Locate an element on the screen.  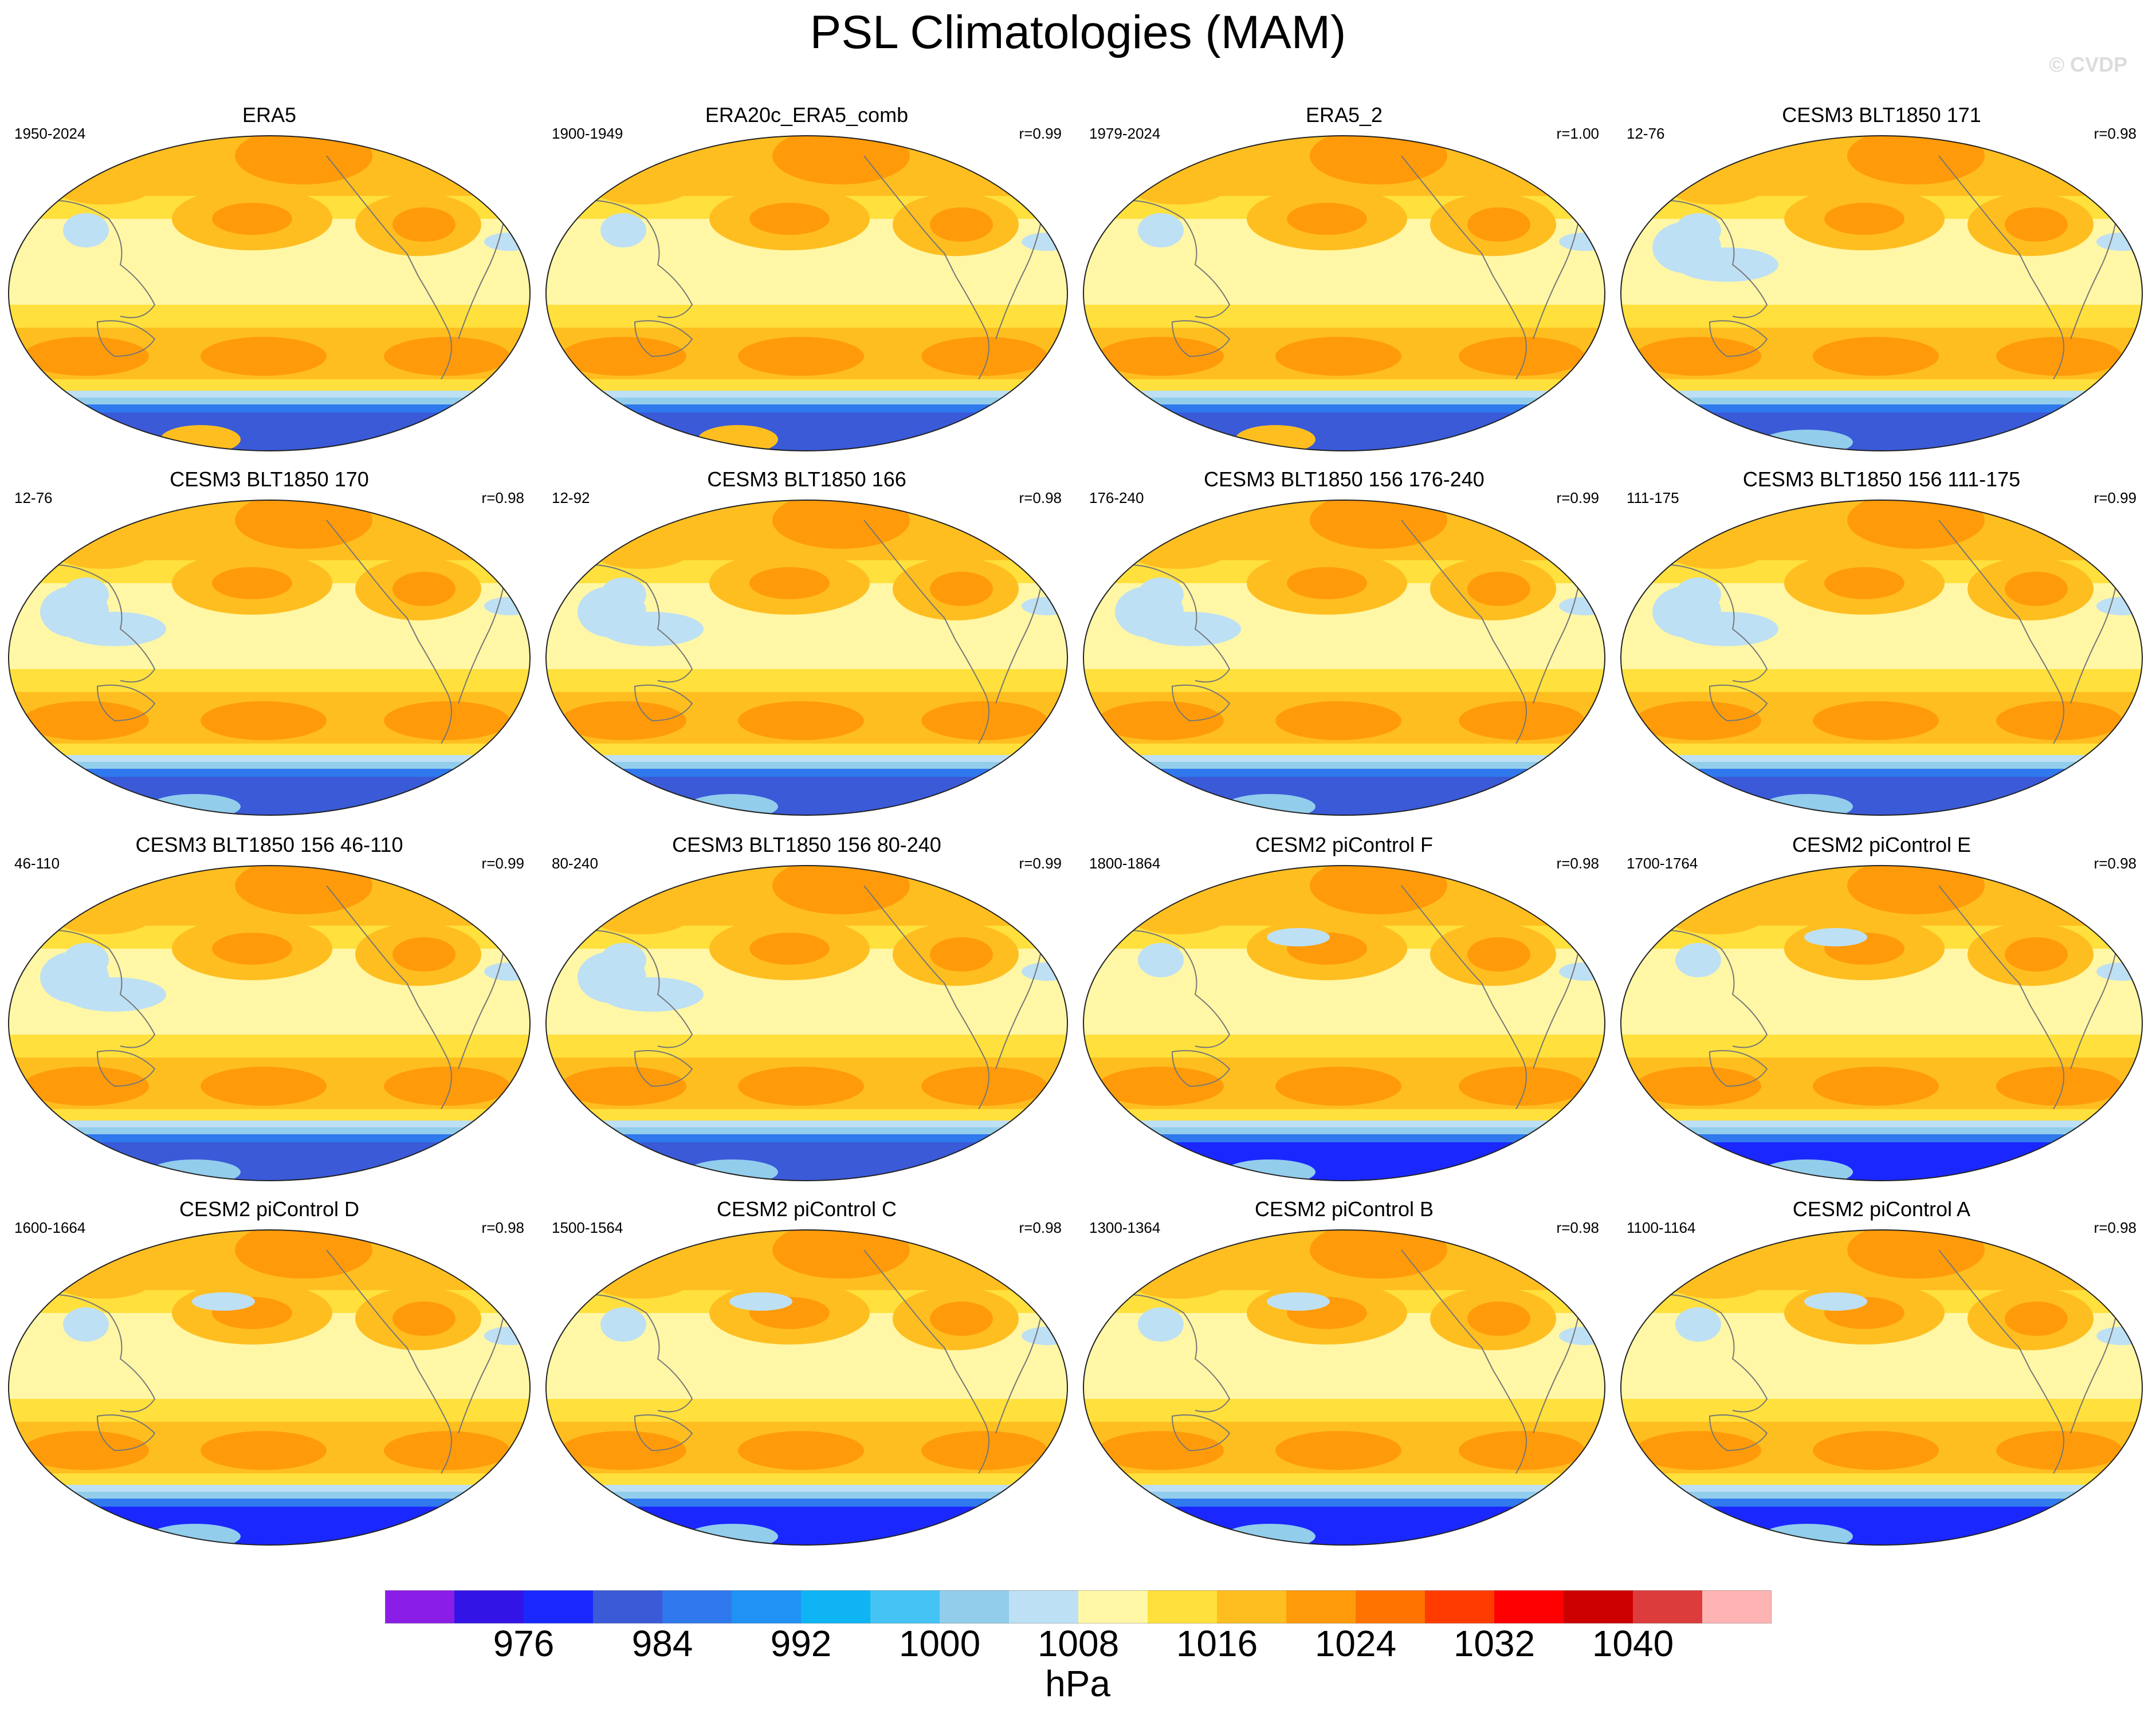
figure-title: PSL Climatologies (MAM) is located at coordinates (1078, 32).